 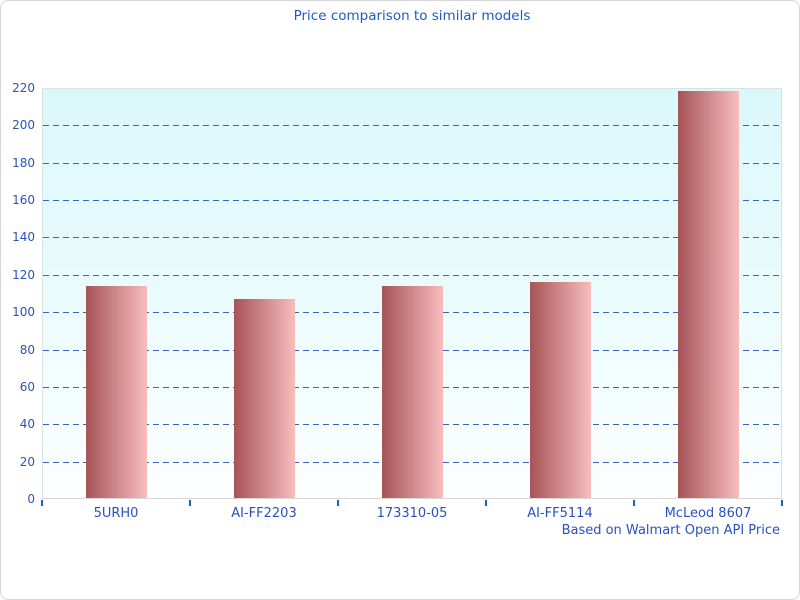 I want to click on y-axis-tick-label: 160, so click(x=23, y=200).